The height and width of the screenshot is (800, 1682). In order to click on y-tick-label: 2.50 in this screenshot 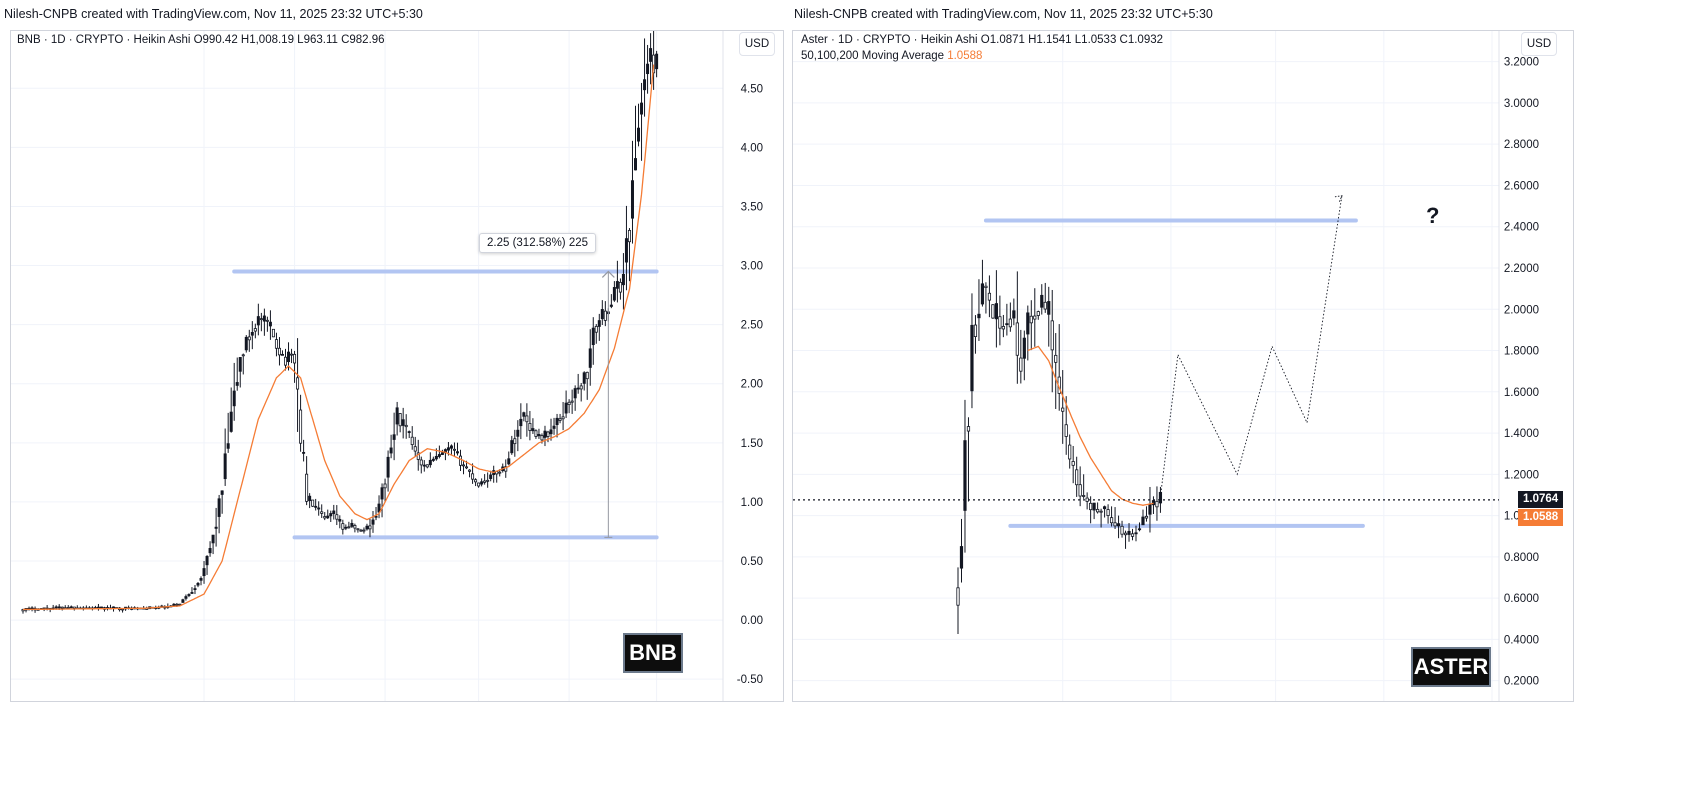, I will do `click(752, 326)`.